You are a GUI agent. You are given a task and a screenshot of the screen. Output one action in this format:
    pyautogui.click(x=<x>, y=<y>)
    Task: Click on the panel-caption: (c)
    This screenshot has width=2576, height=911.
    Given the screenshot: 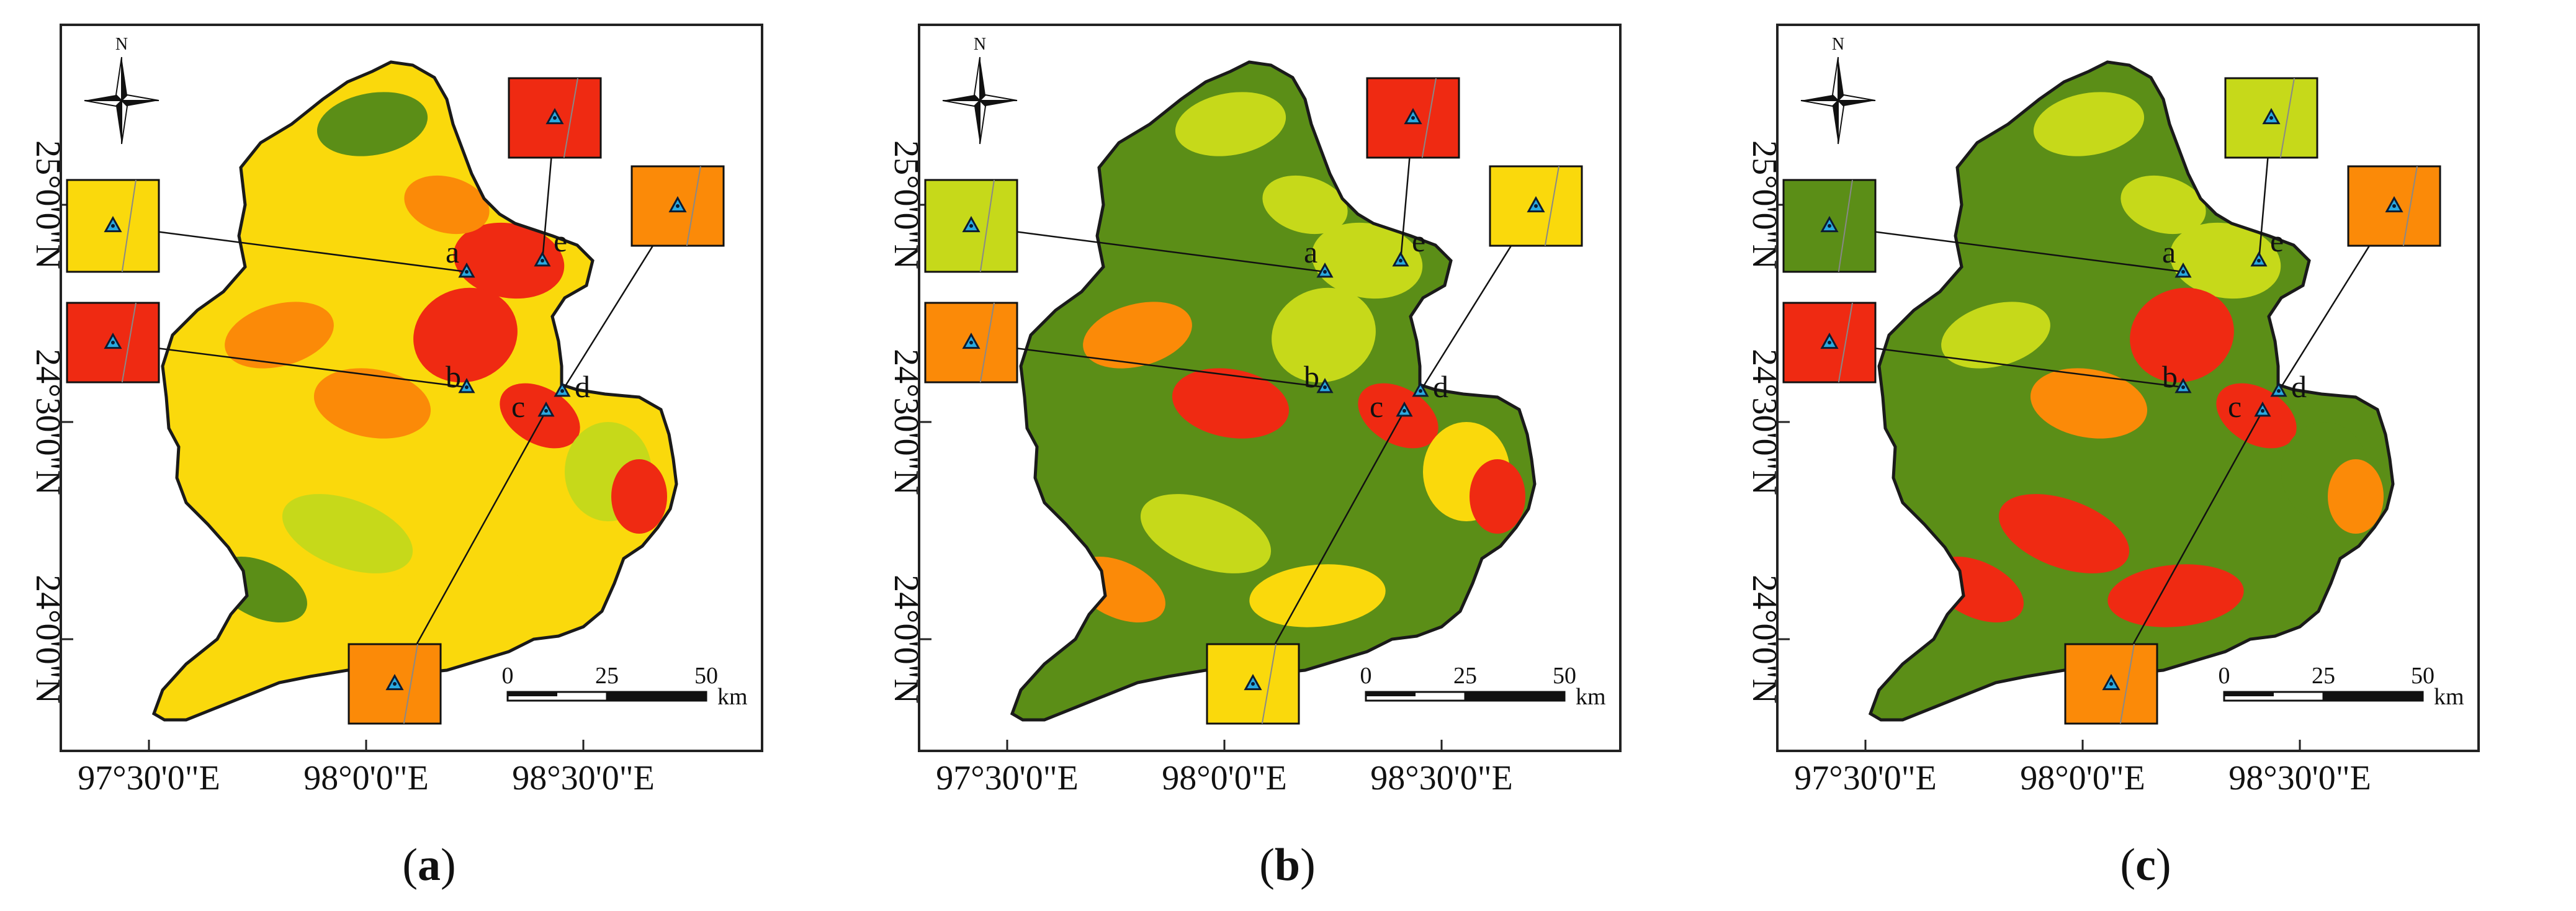 What is the action you would take?
    pyautogui.click(x=2145, y=866)
    